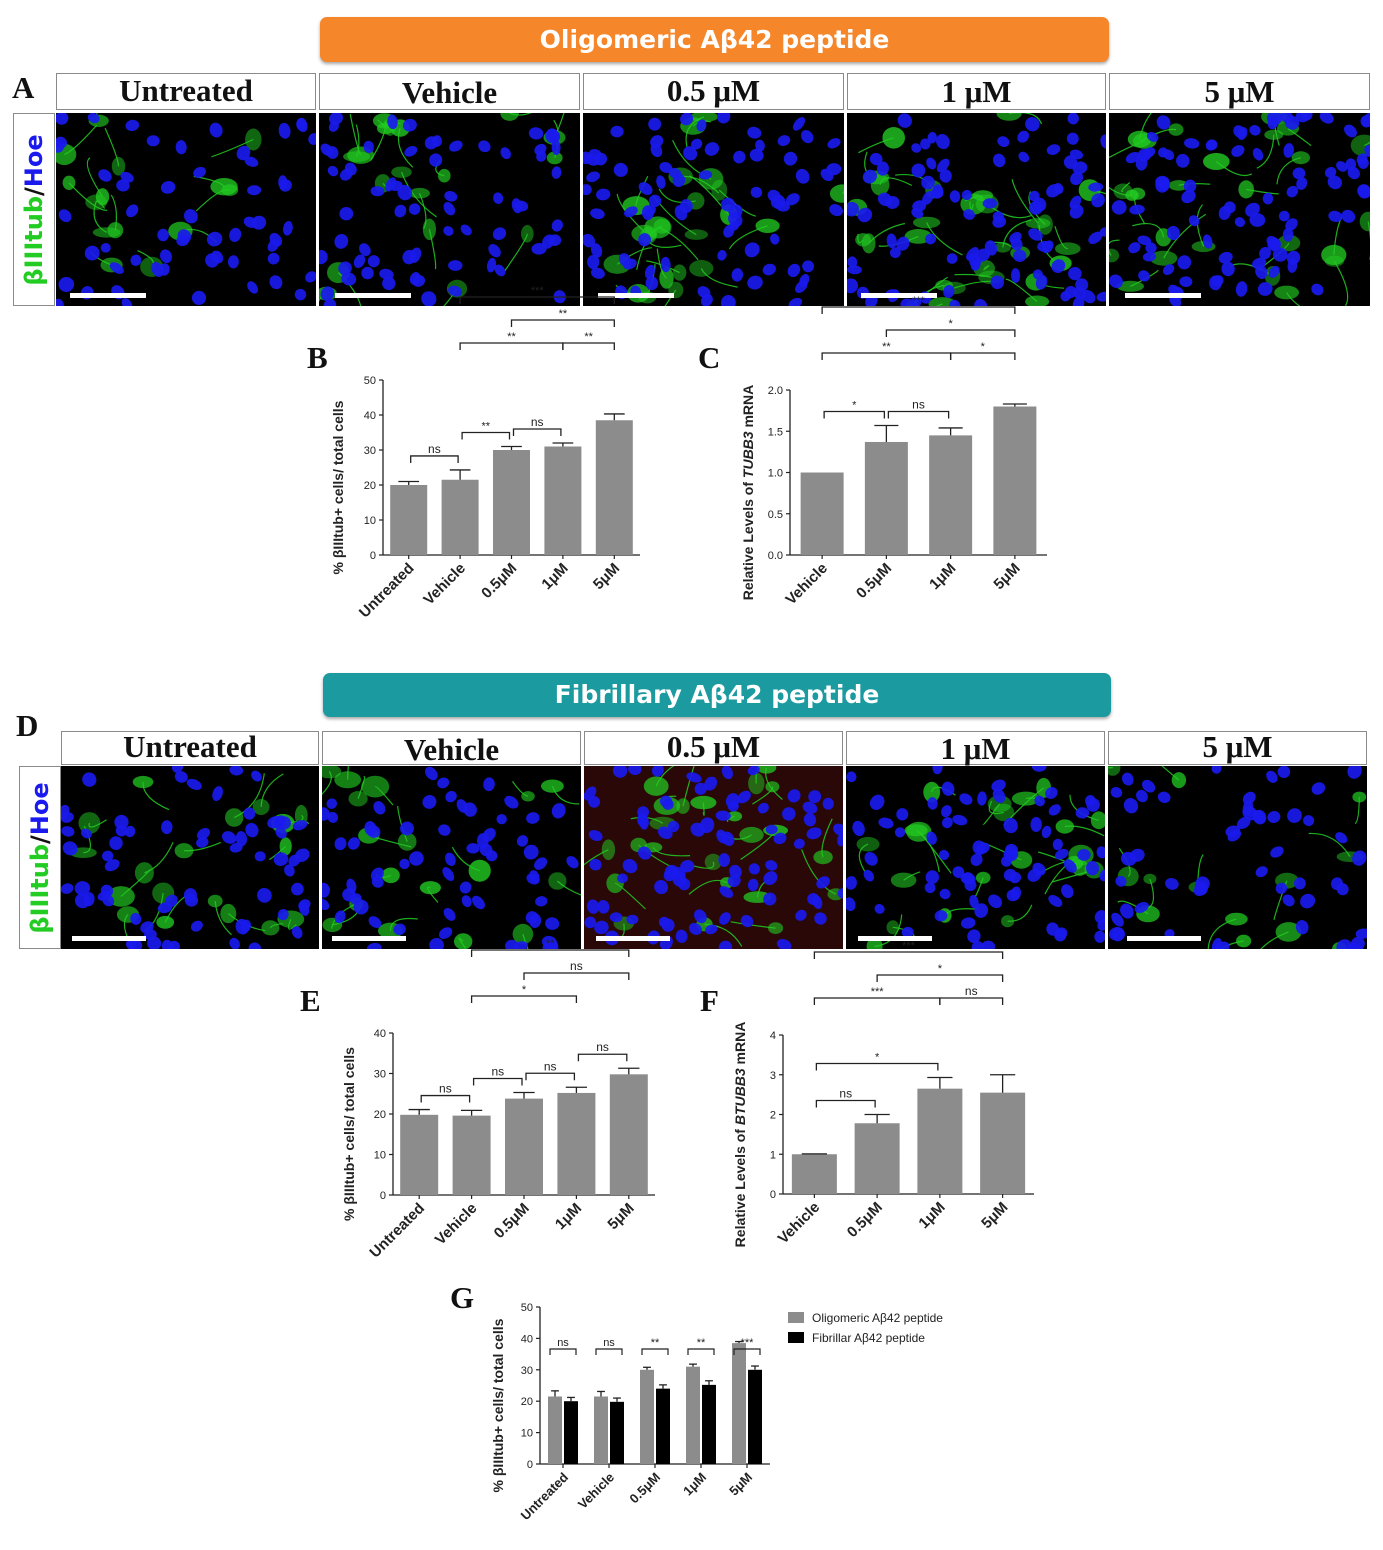  I want to click on header-vehicle-a: Vehicle, so click(449, 91).